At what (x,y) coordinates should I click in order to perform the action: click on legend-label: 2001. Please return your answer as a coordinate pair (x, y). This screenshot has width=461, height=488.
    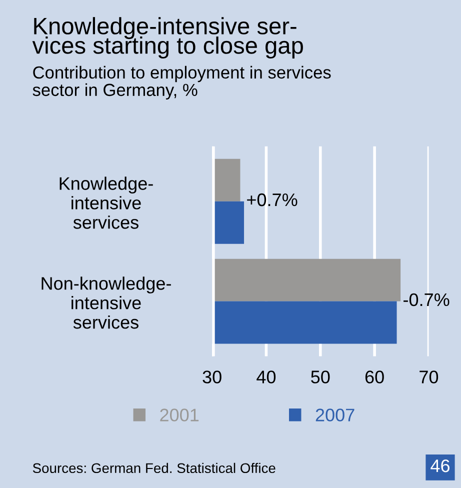
    Looking at the image, I should click on (179, 415).